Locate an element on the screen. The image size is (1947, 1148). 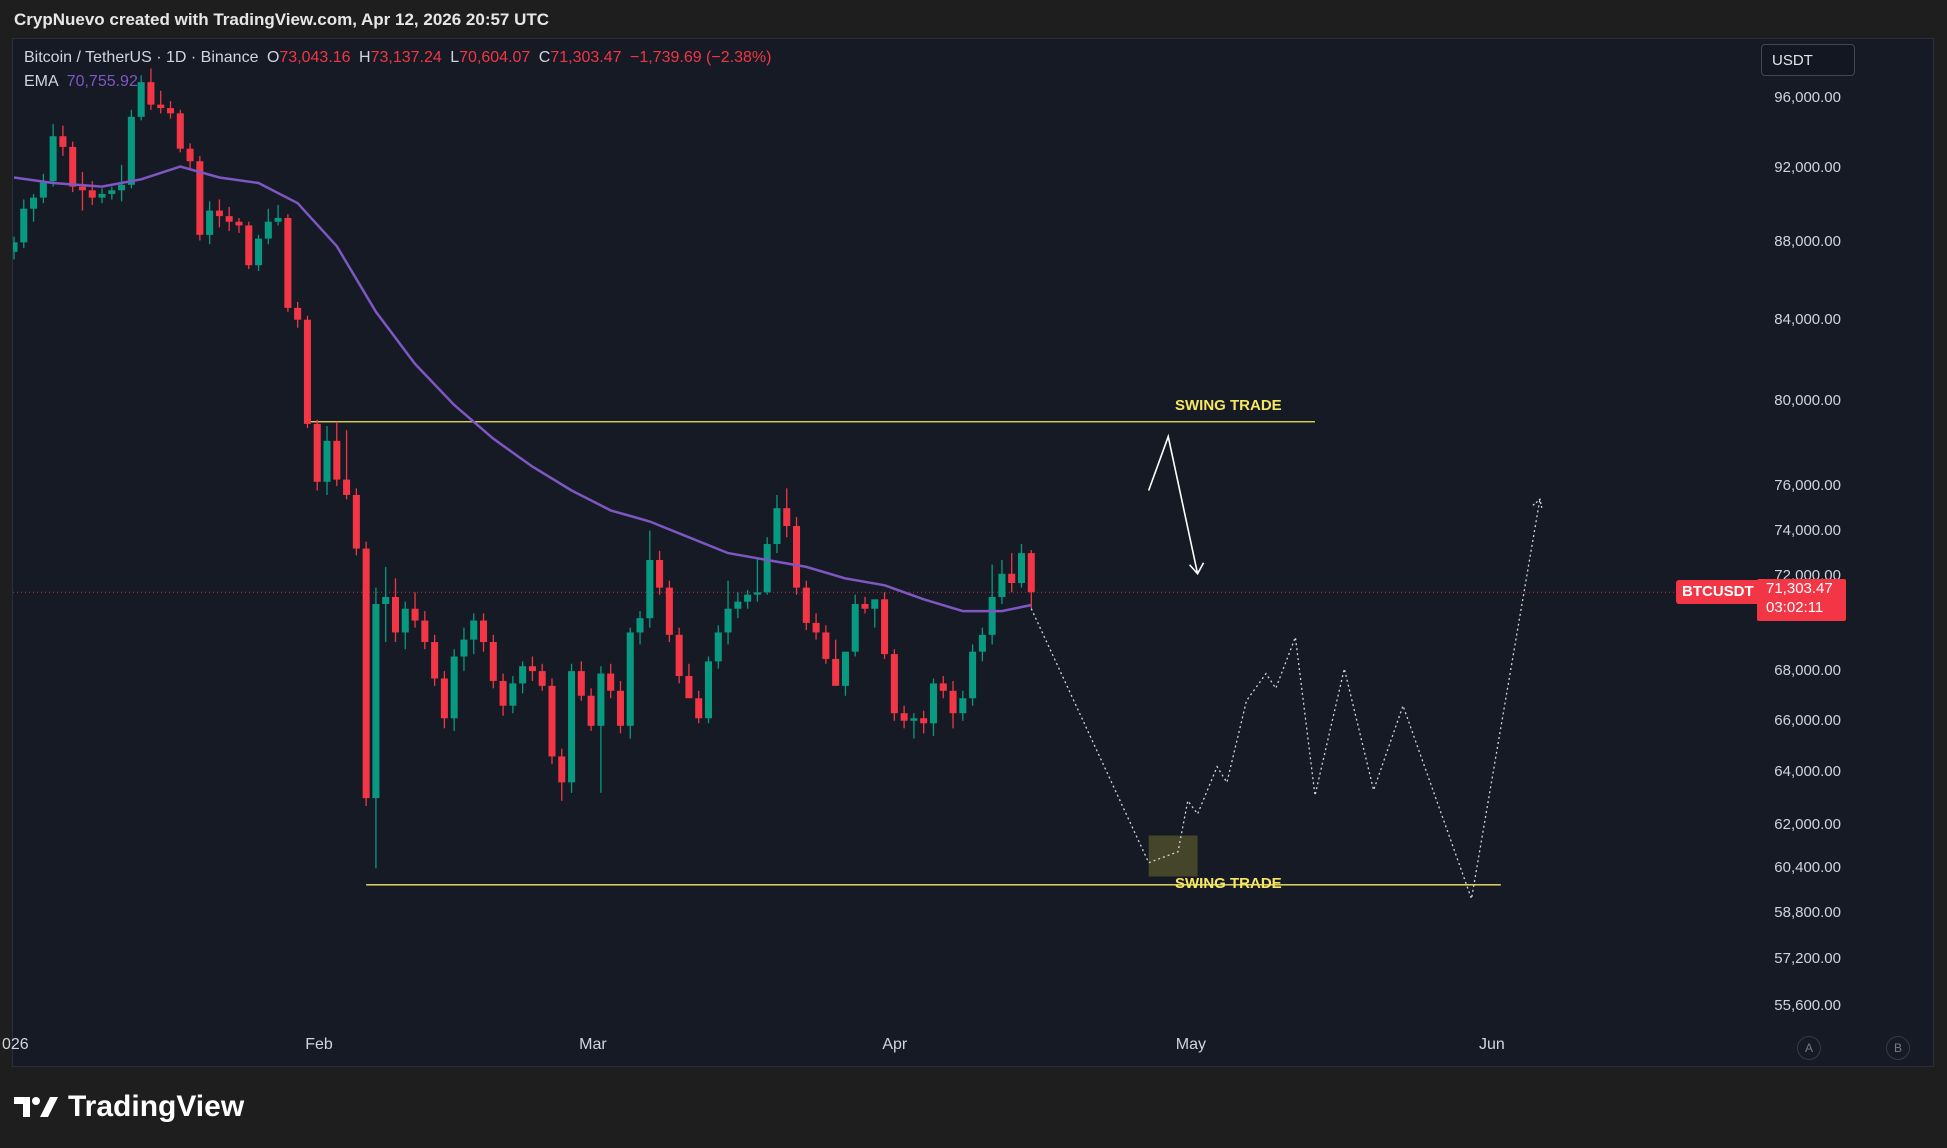
price-axis-tick: 68,000.00 is located at coordinates (1807, 671).